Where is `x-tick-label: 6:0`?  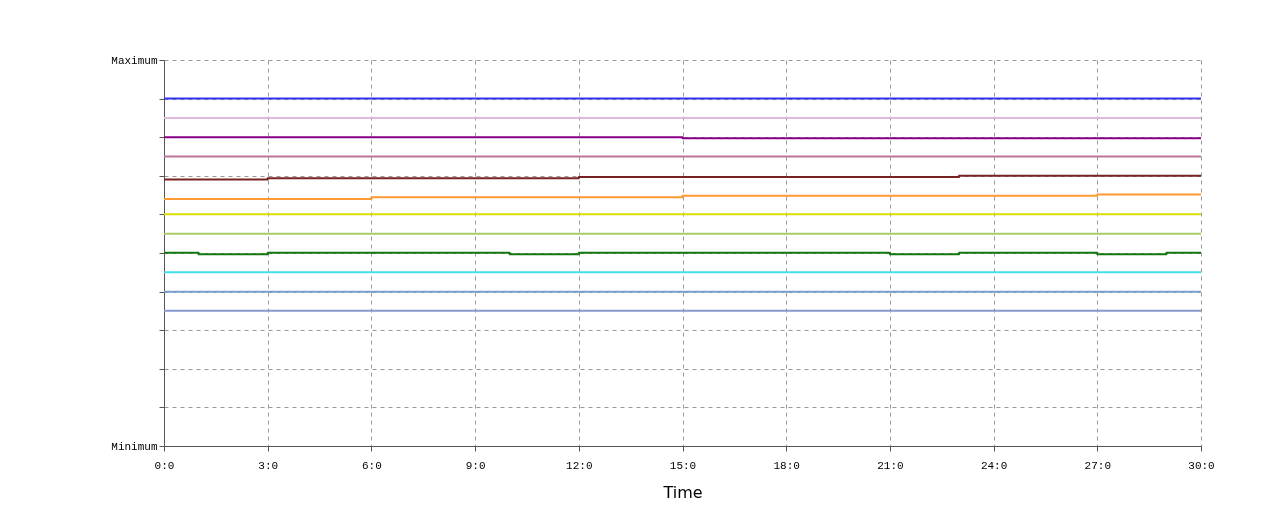 x-tick-label: 6:0 is located at coordinates (371, 465).